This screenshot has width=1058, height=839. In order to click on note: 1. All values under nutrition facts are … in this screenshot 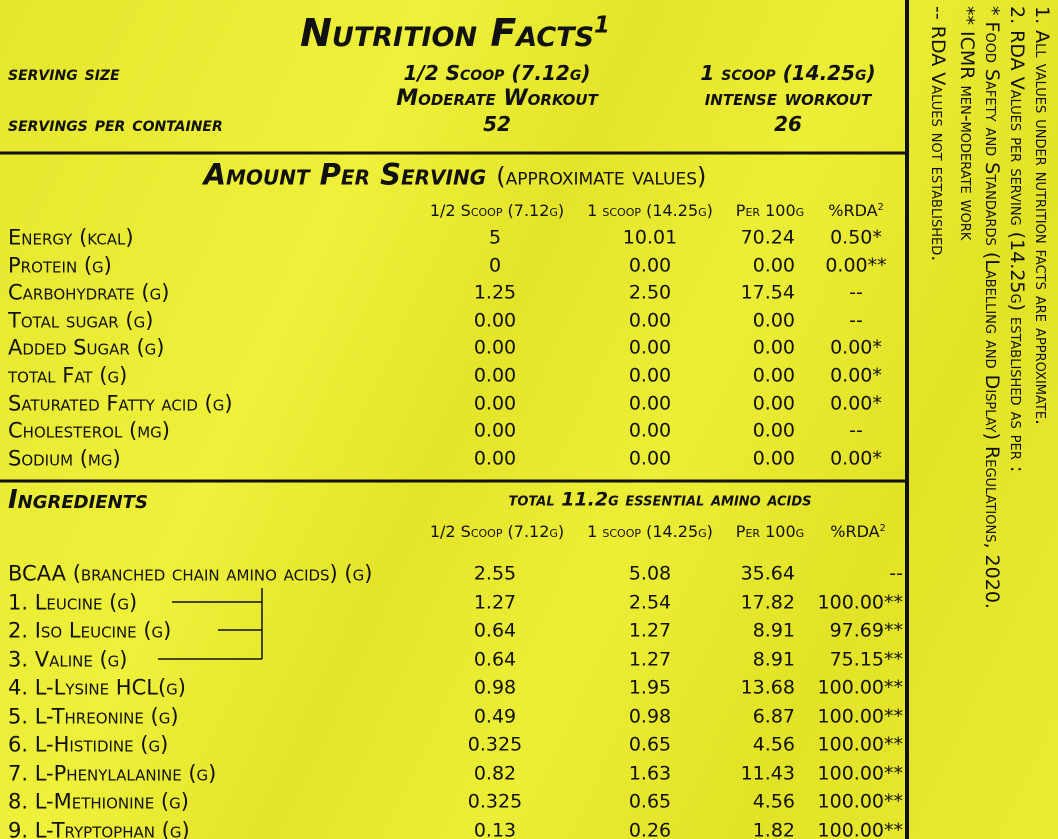, I will do `click(1042, 216)`.